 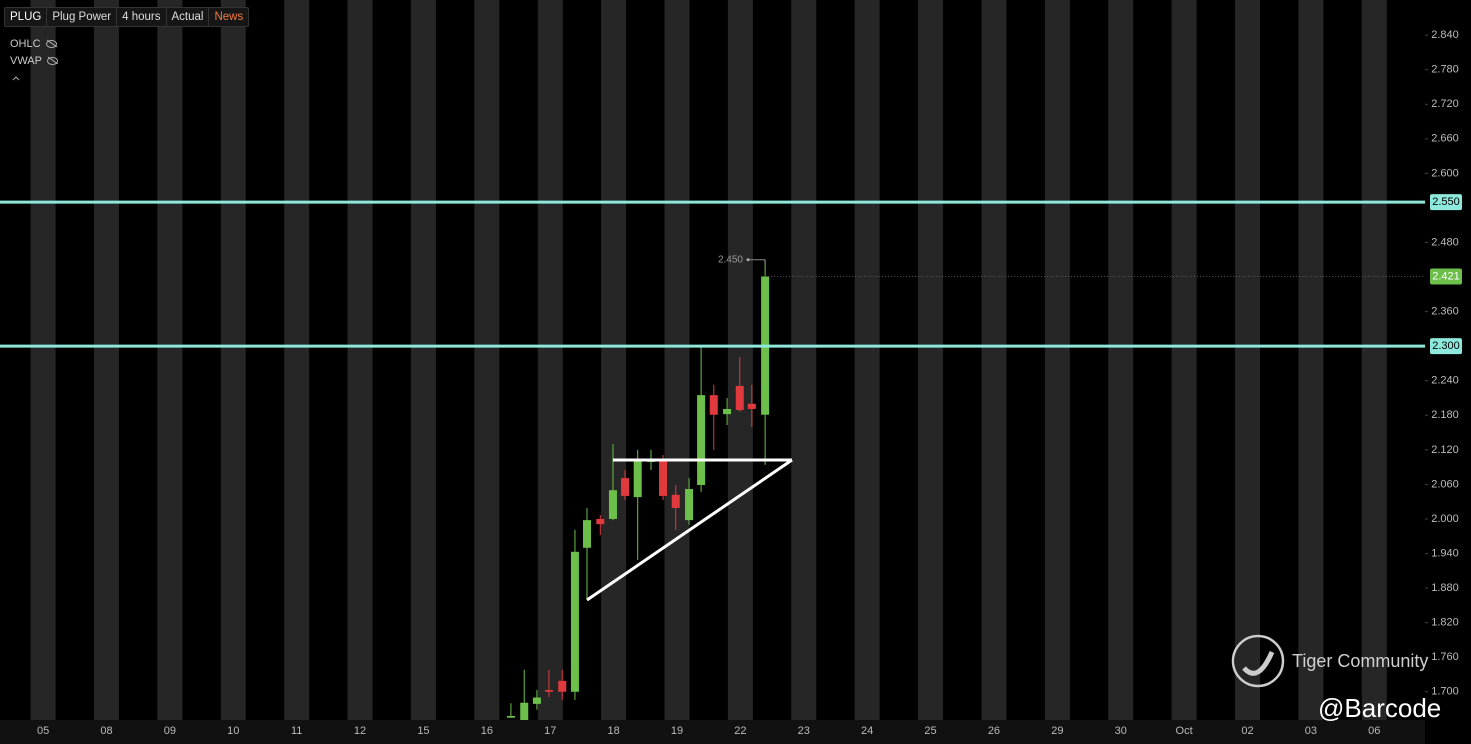 I want to click on legend: OHLC VWAP, so click(x=34, y=53).